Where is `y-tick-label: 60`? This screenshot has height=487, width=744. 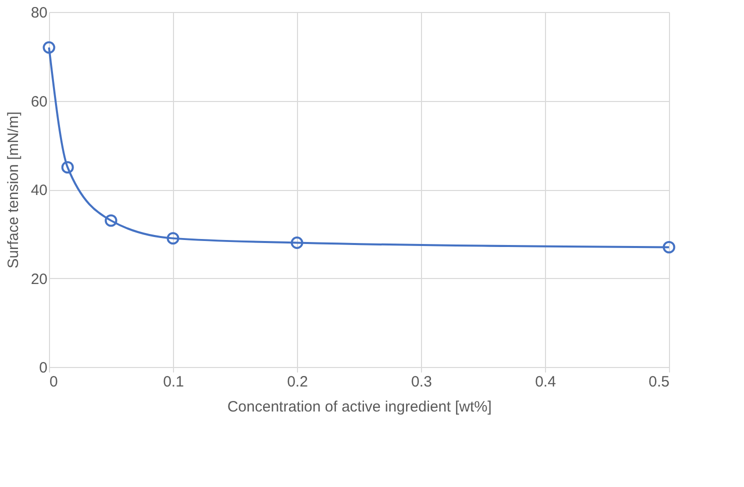
y-tick-label: 60 is located at coordinates (39, 101).